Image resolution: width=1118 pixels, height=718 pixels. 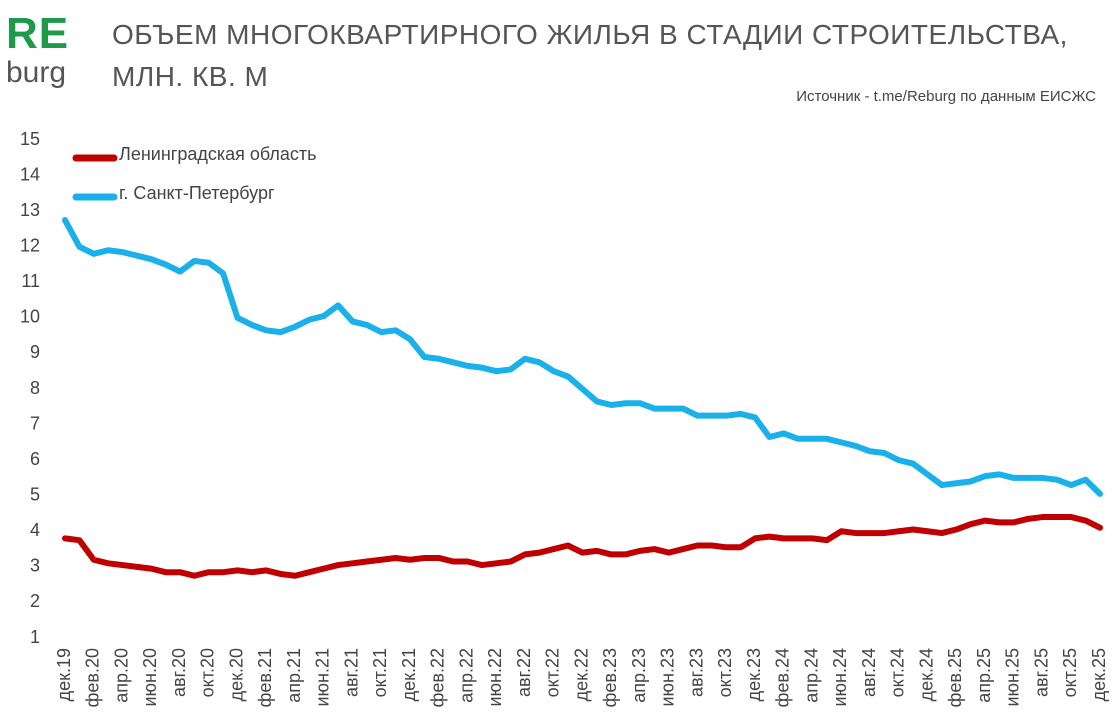 I want to click on x-tick-label: апр.25, so click(x=984, y=675).